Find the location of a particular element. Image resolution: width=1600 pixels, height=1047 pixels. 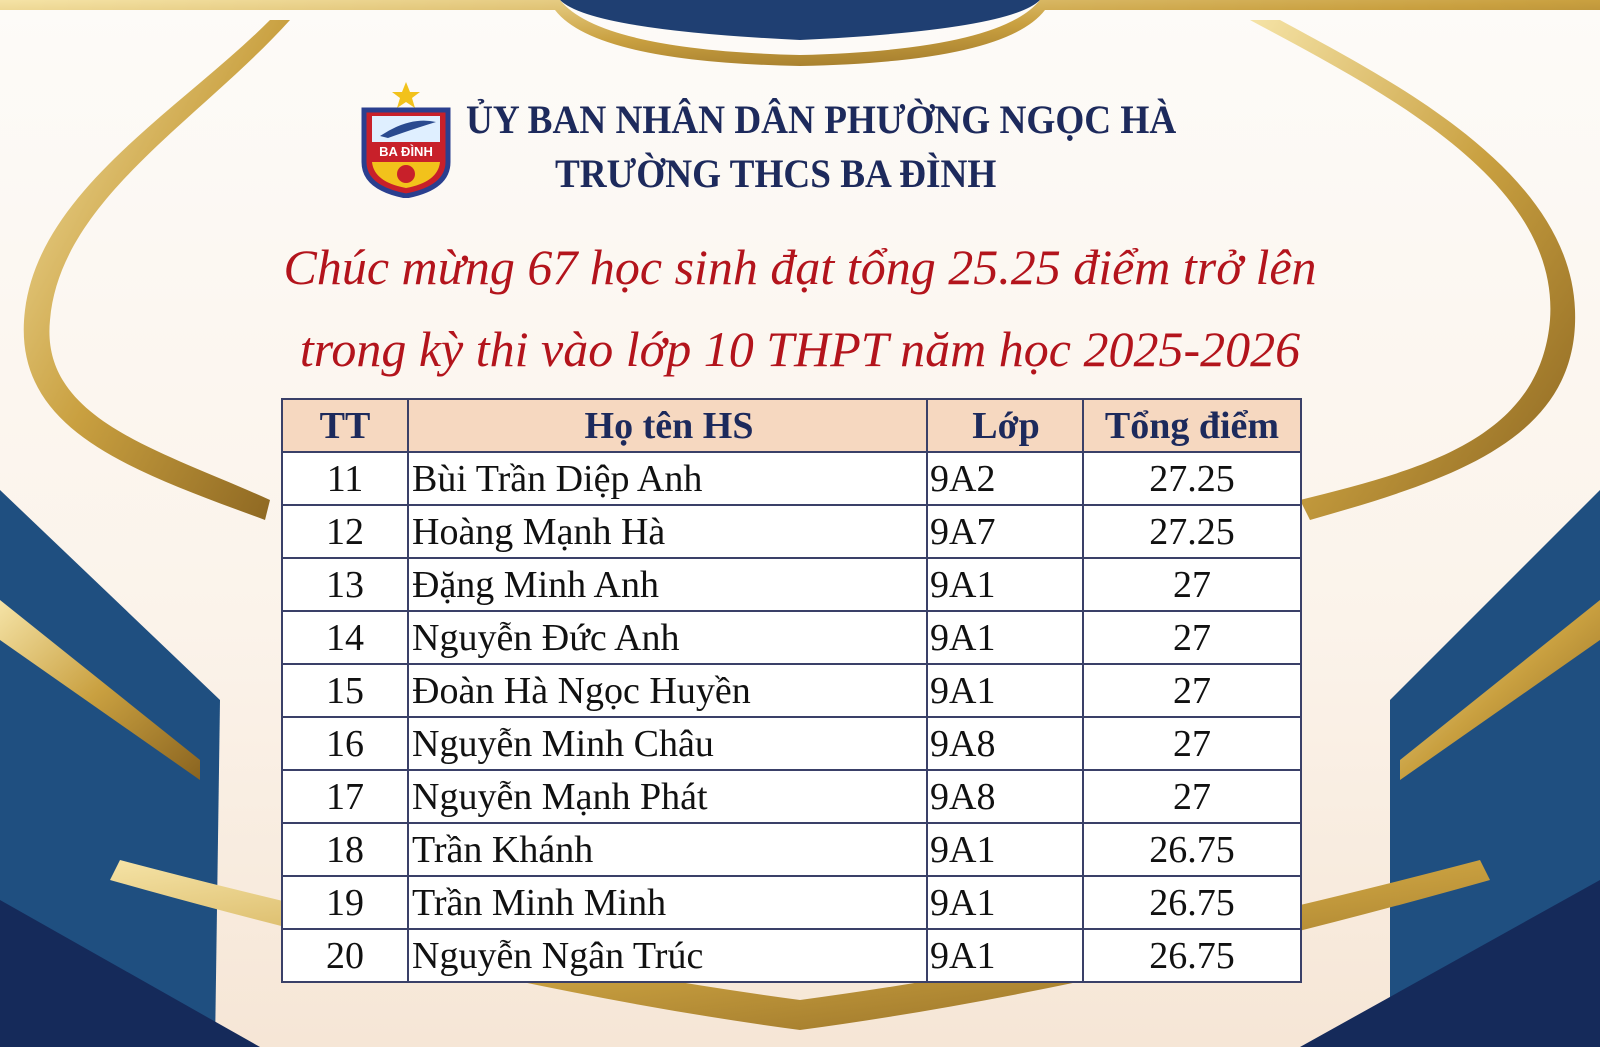

table-row: 19 Trần Minh Minh 9A1 26.75 is located at coordinates (791, 902).